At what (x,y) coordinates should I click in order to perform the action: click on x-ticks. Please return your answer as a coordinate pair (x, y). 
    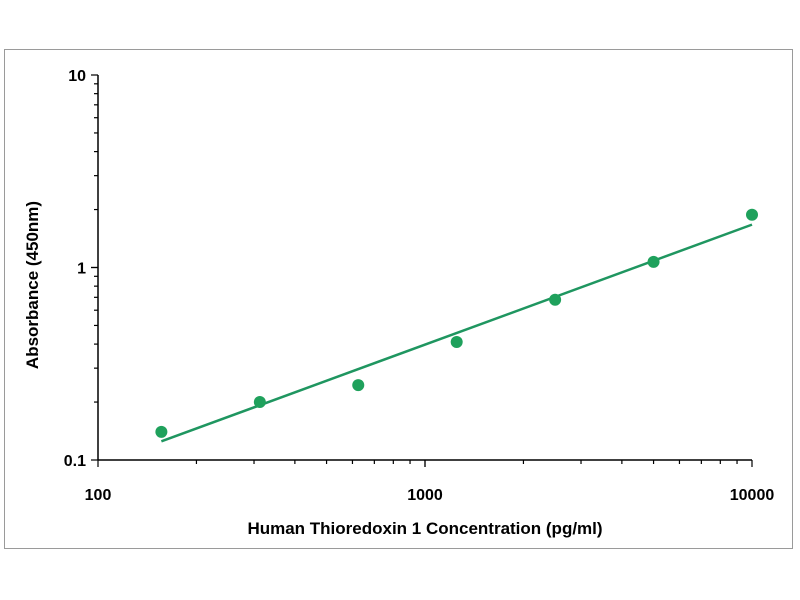
    Looking at the image, I should click on (425, 463).